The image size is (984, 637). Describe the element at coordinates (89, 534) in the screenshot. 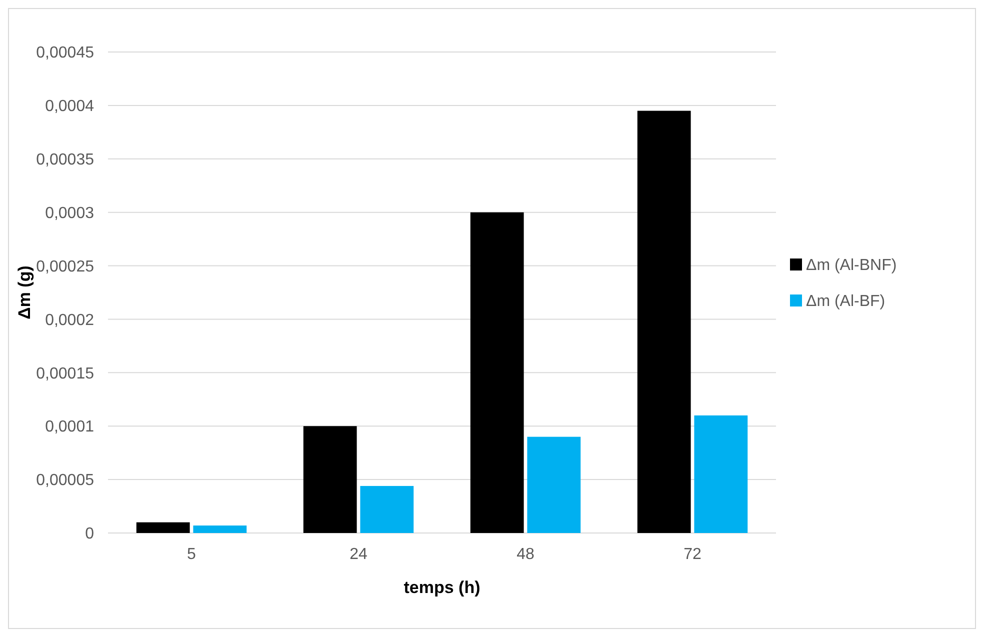

I see `y-tick-label: 0` at that location.